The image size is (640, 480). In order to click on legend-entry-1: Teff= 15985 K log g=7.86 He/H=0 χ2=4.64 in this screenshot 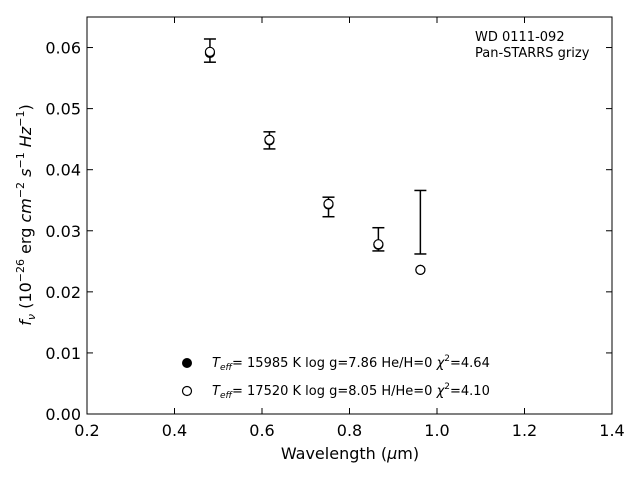, I will do `click(351, 363)`.